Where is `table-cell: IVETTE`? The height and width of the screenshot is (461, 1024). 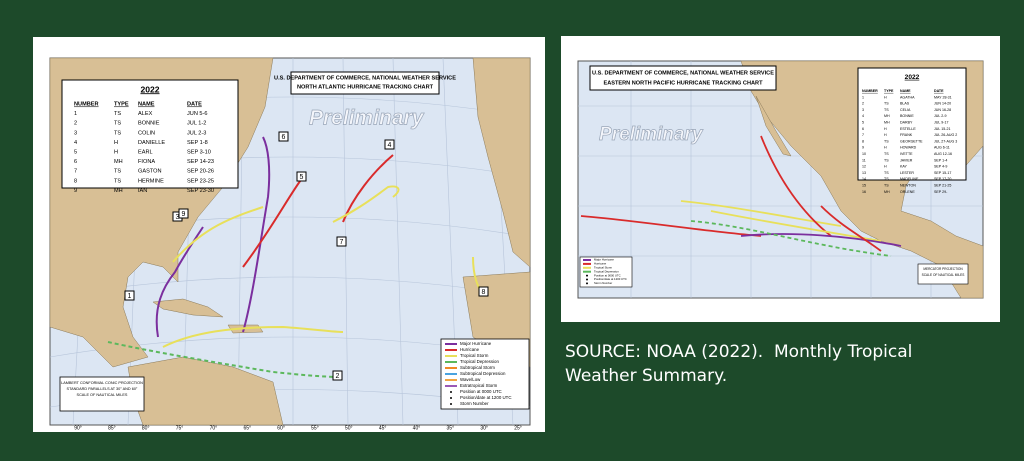
table-cell: IVETTE is located at coordinates (906, 154).